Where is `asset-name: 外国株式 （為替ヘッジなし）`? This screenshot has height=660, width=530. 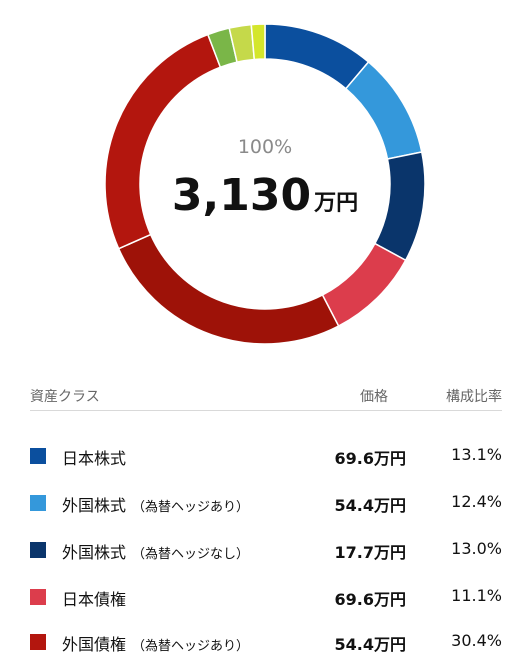 asset-name: 外国株式 （為替ヘッジなし） is located at coordinates (156, 552).